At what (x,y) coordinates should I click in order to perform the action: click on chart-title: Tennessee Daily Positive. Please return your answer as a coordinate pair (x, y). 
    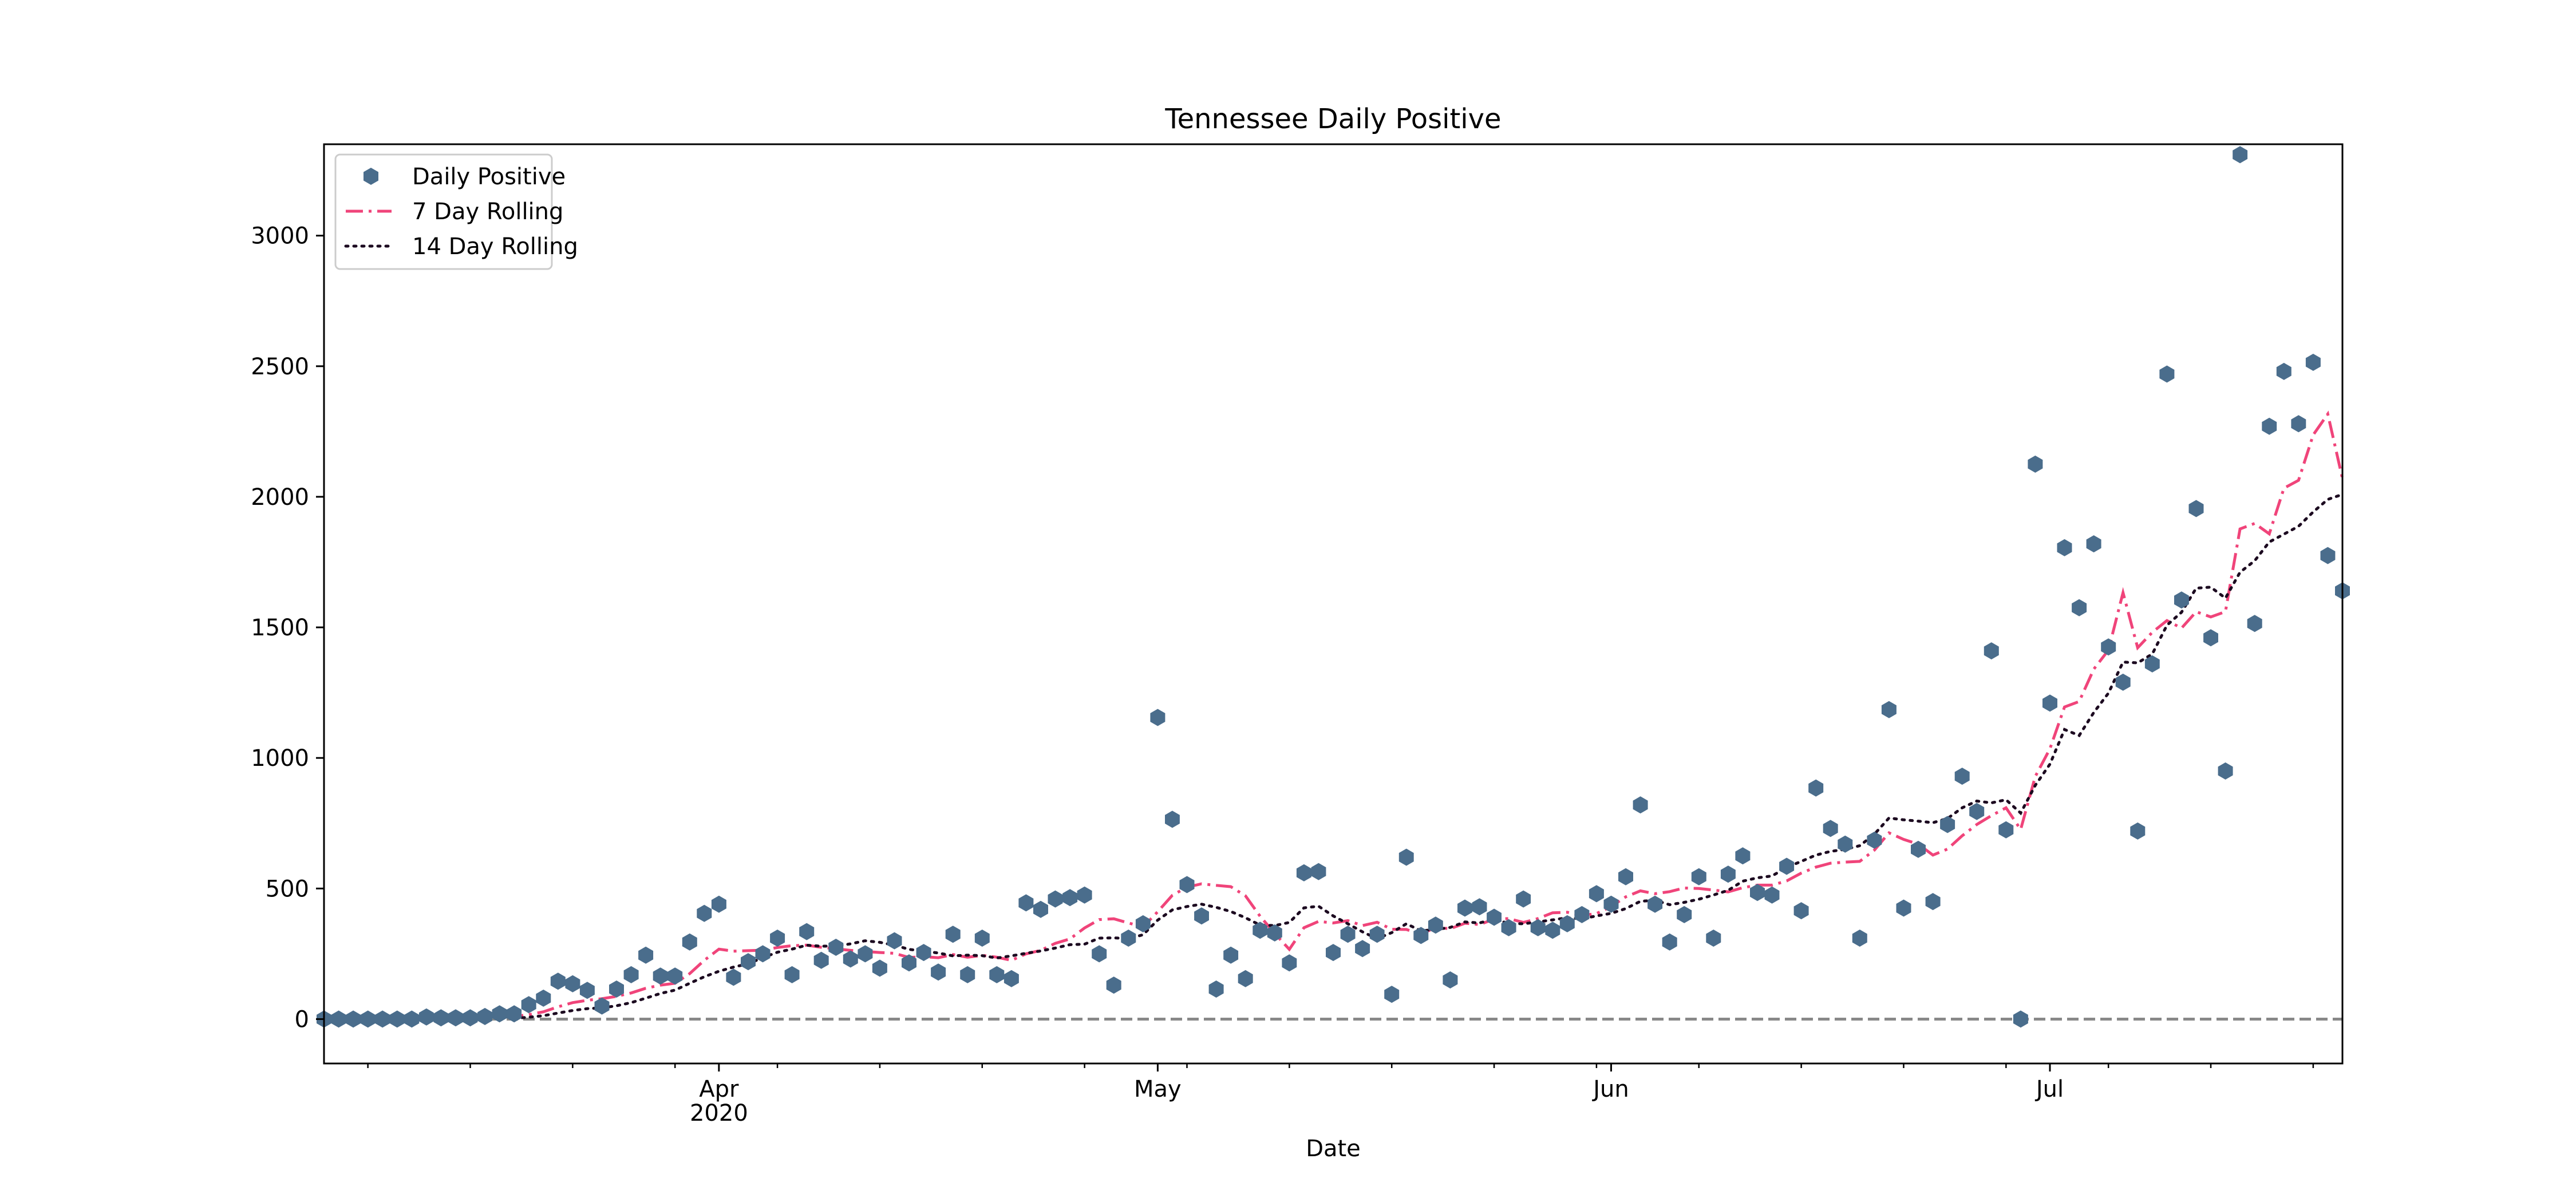
    Looking at the image, I should click on (1332, 119).